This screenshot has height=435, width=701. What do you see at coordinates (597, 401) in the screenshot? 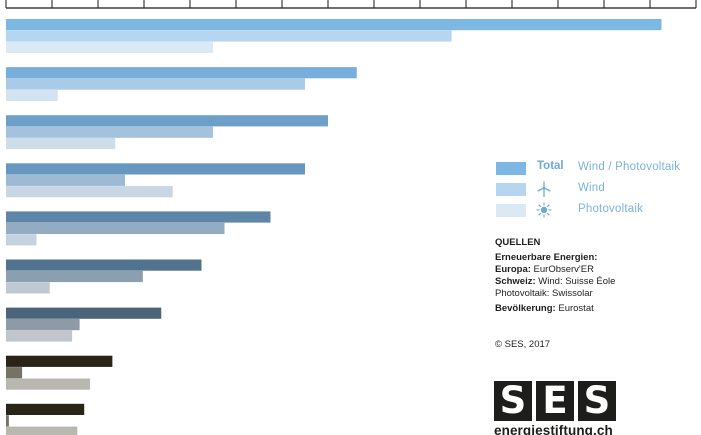
I see `logo-letter-s2: S` at bounding box center [597, 401].